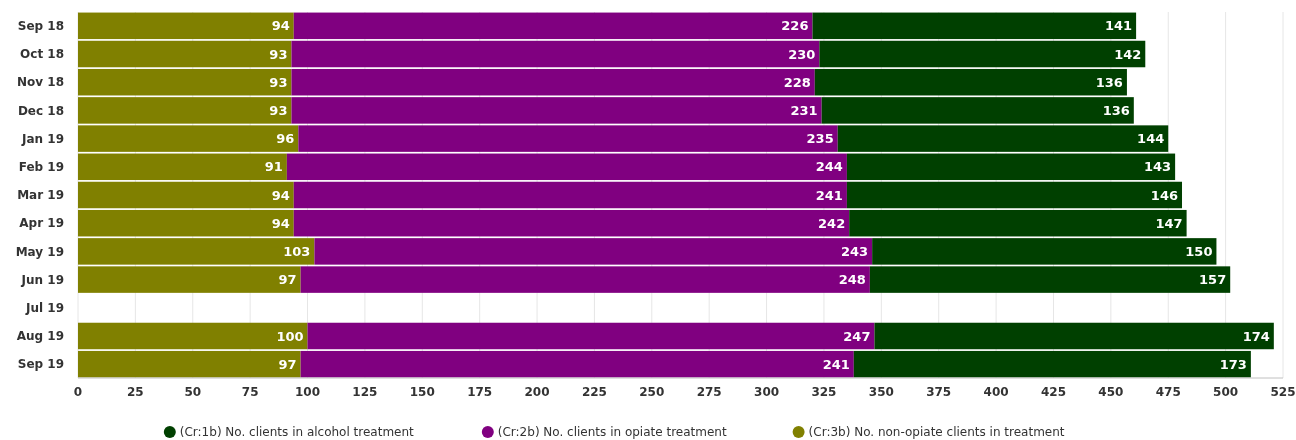  Describe the element at coordinates (290, 336) in the screenshot. I see `data-label: 100` at that location.